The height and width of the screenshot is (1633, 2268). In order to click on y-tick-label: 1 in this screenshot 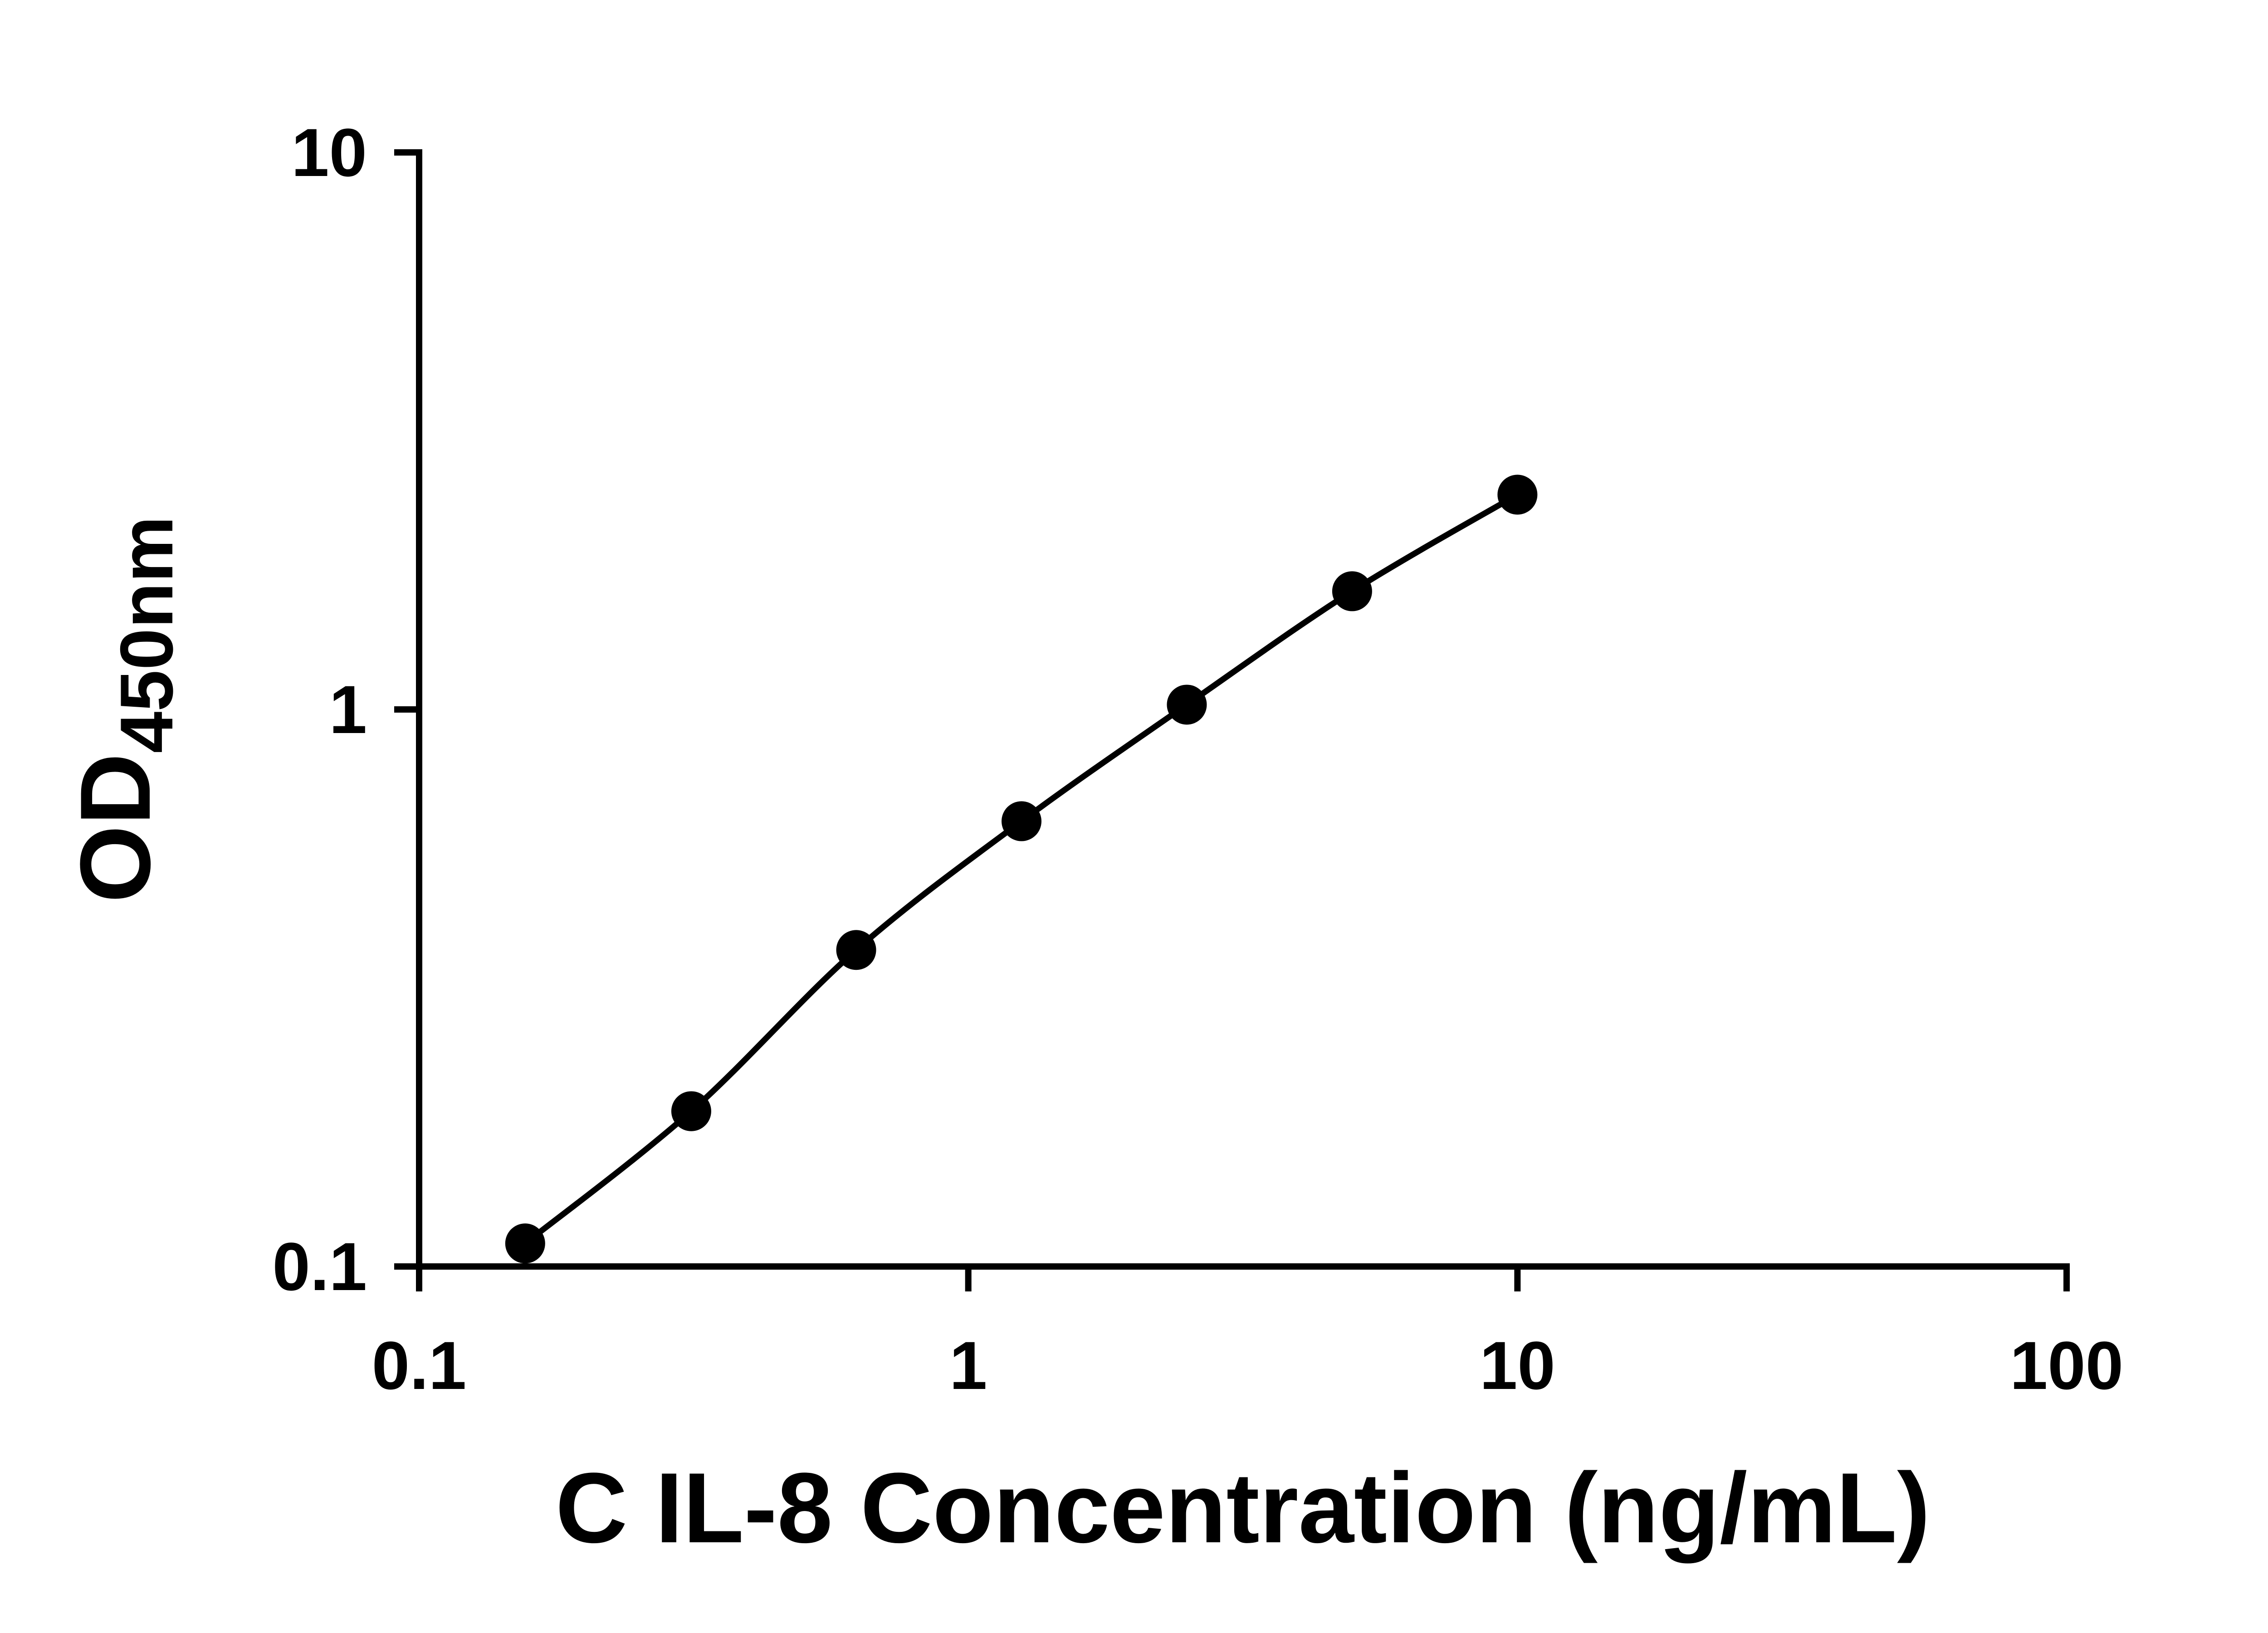, I will do `click(348, 709)`.